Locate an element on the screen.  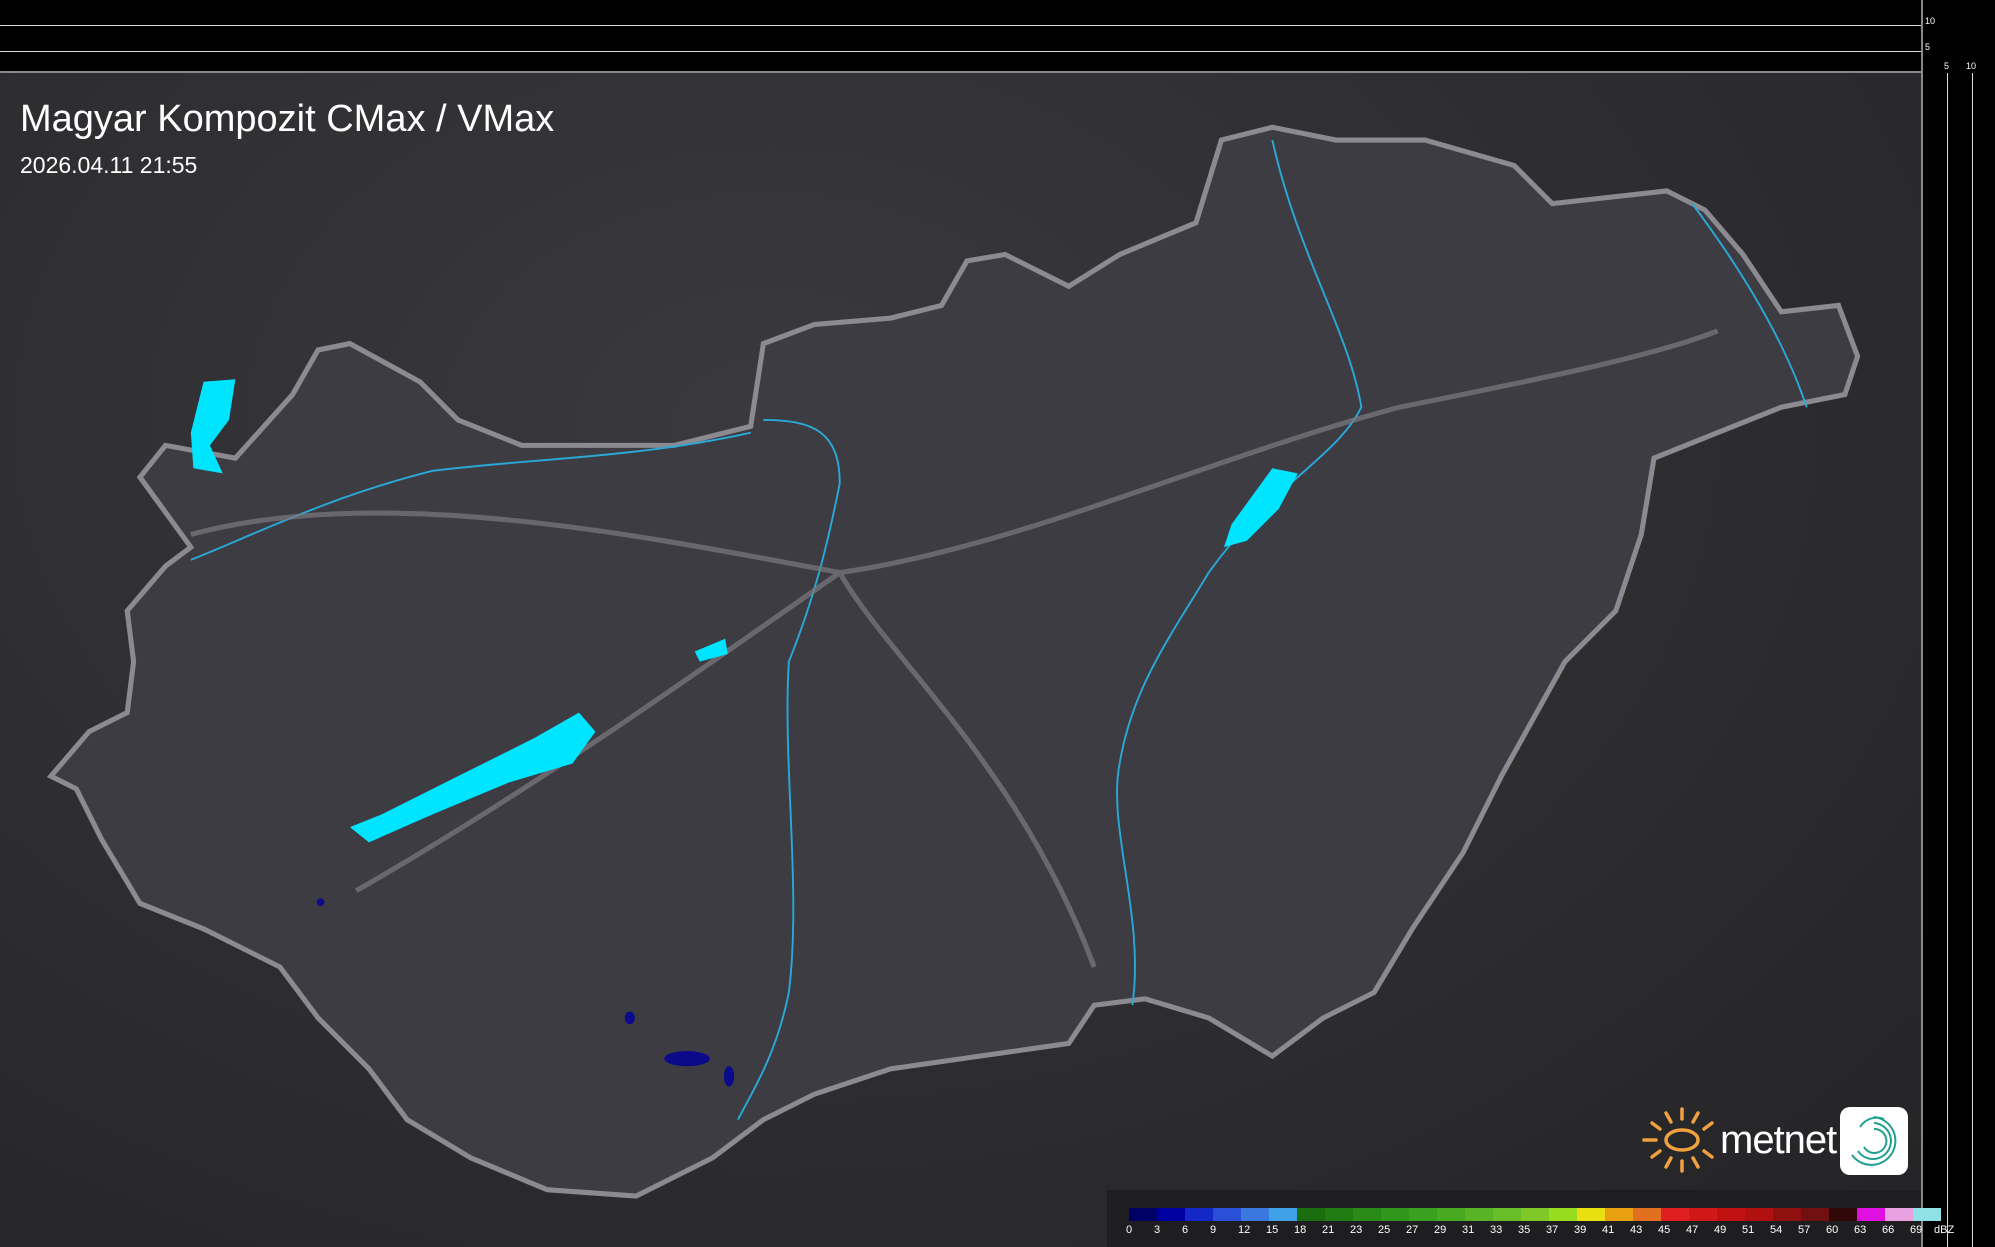
color-scale is located at coordinates (1535, 1214).